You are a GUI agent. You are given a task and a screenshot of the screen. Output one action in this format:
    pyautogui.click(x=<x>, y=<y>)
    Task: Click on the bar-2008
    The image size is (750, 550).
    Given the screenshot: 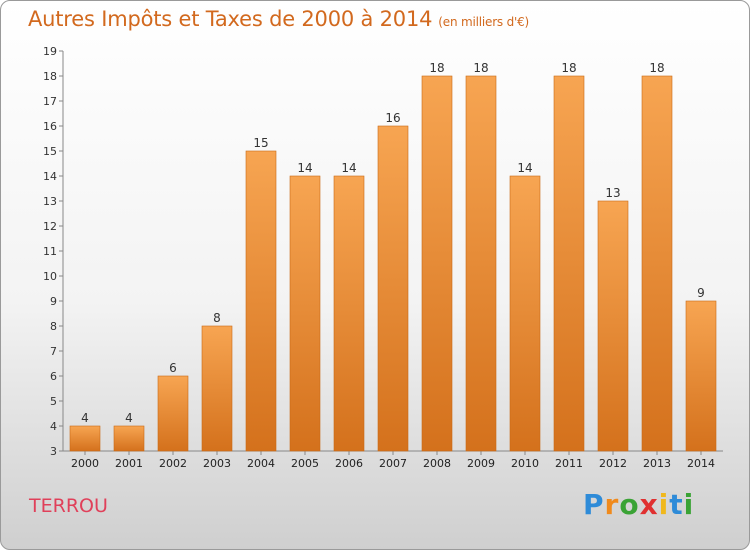 What is the action you would take?
    pyautogui.click(x=437, y=263)
    